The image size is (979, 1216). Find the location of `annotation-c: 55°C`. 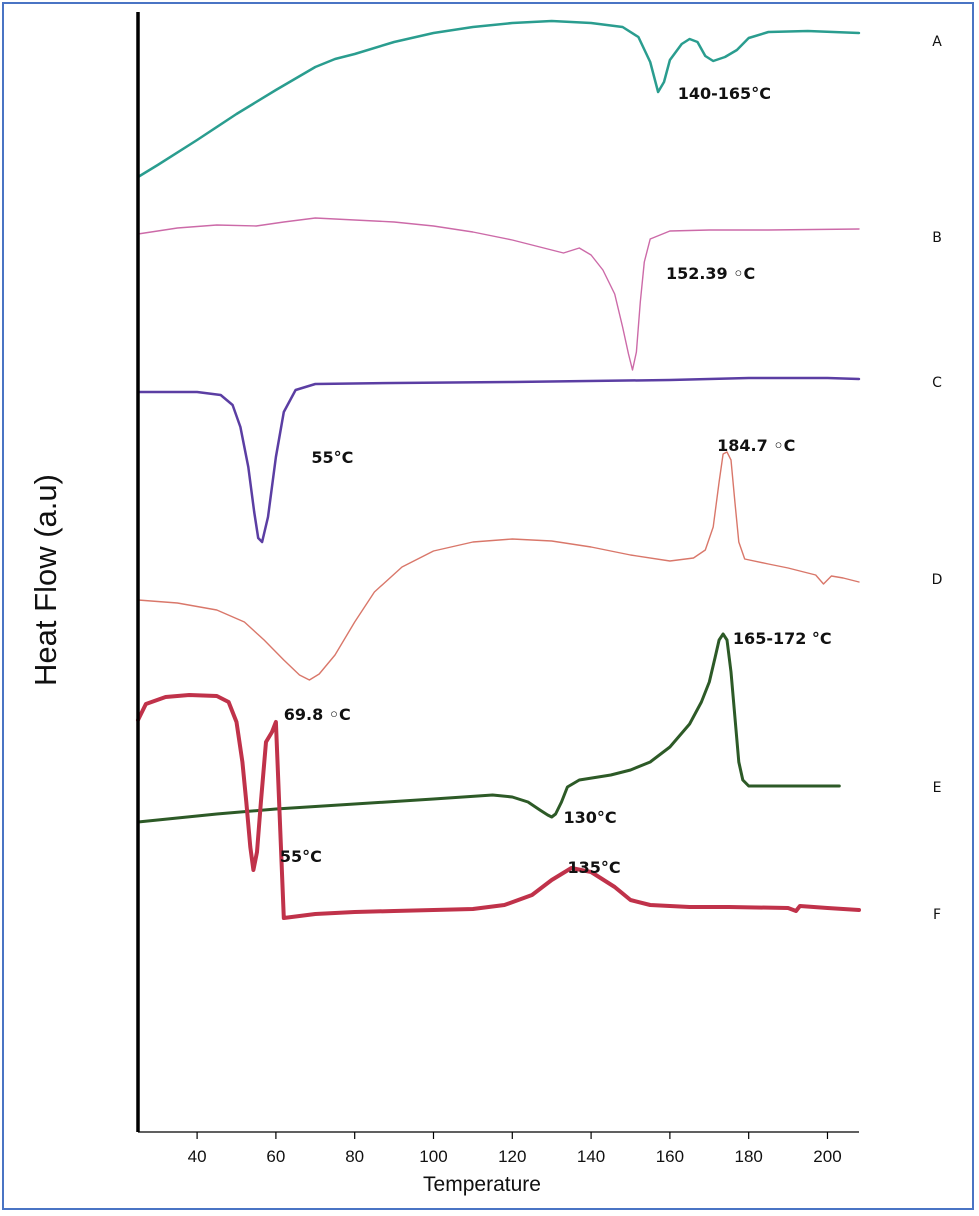

annotation-c: 55°C is located at coordinates (332, 457).